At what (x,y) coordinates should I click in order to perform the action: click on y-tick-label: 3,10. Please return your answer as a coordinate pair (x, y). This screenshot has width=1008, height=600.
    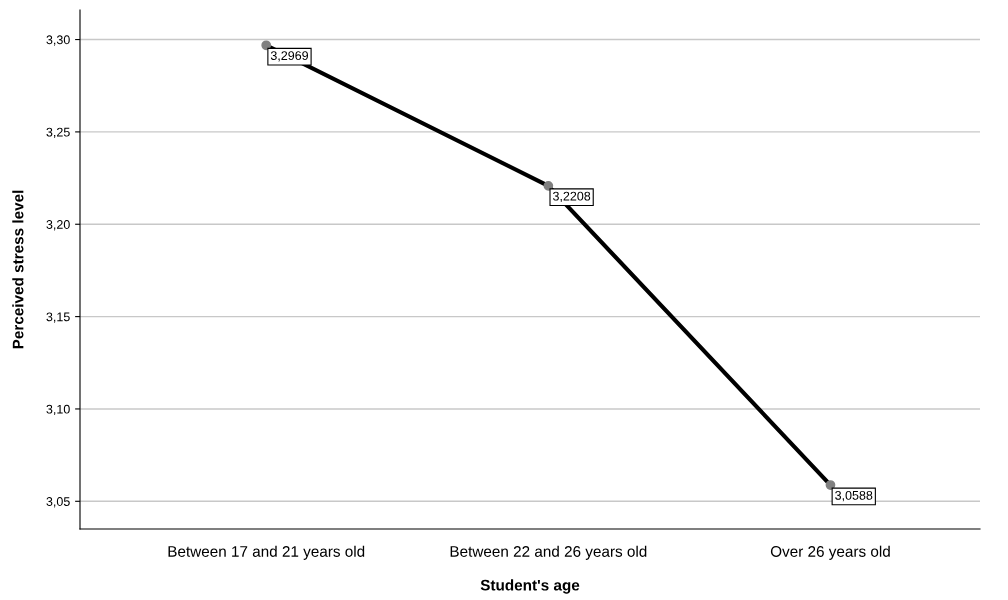
    Looking at the image, I should click on (58, 410).